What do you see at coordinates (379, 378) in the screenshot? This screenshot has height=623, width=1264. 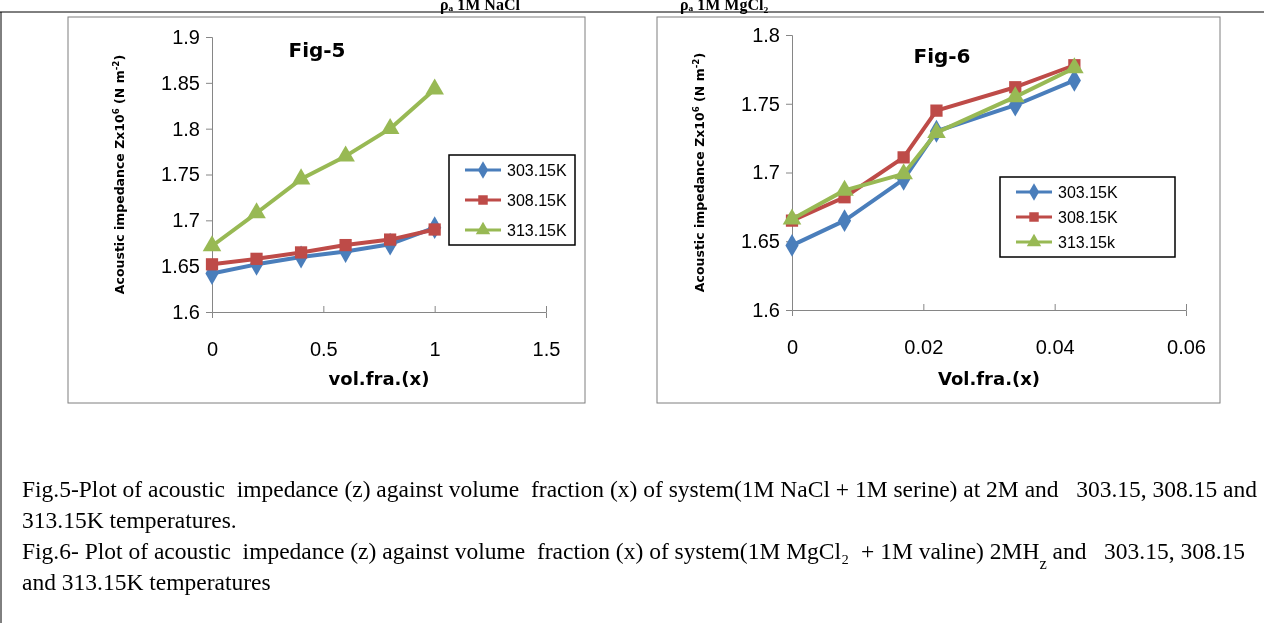 I see `x-axis-title: vol.fra.(x)` at bounding box center [379, 378].